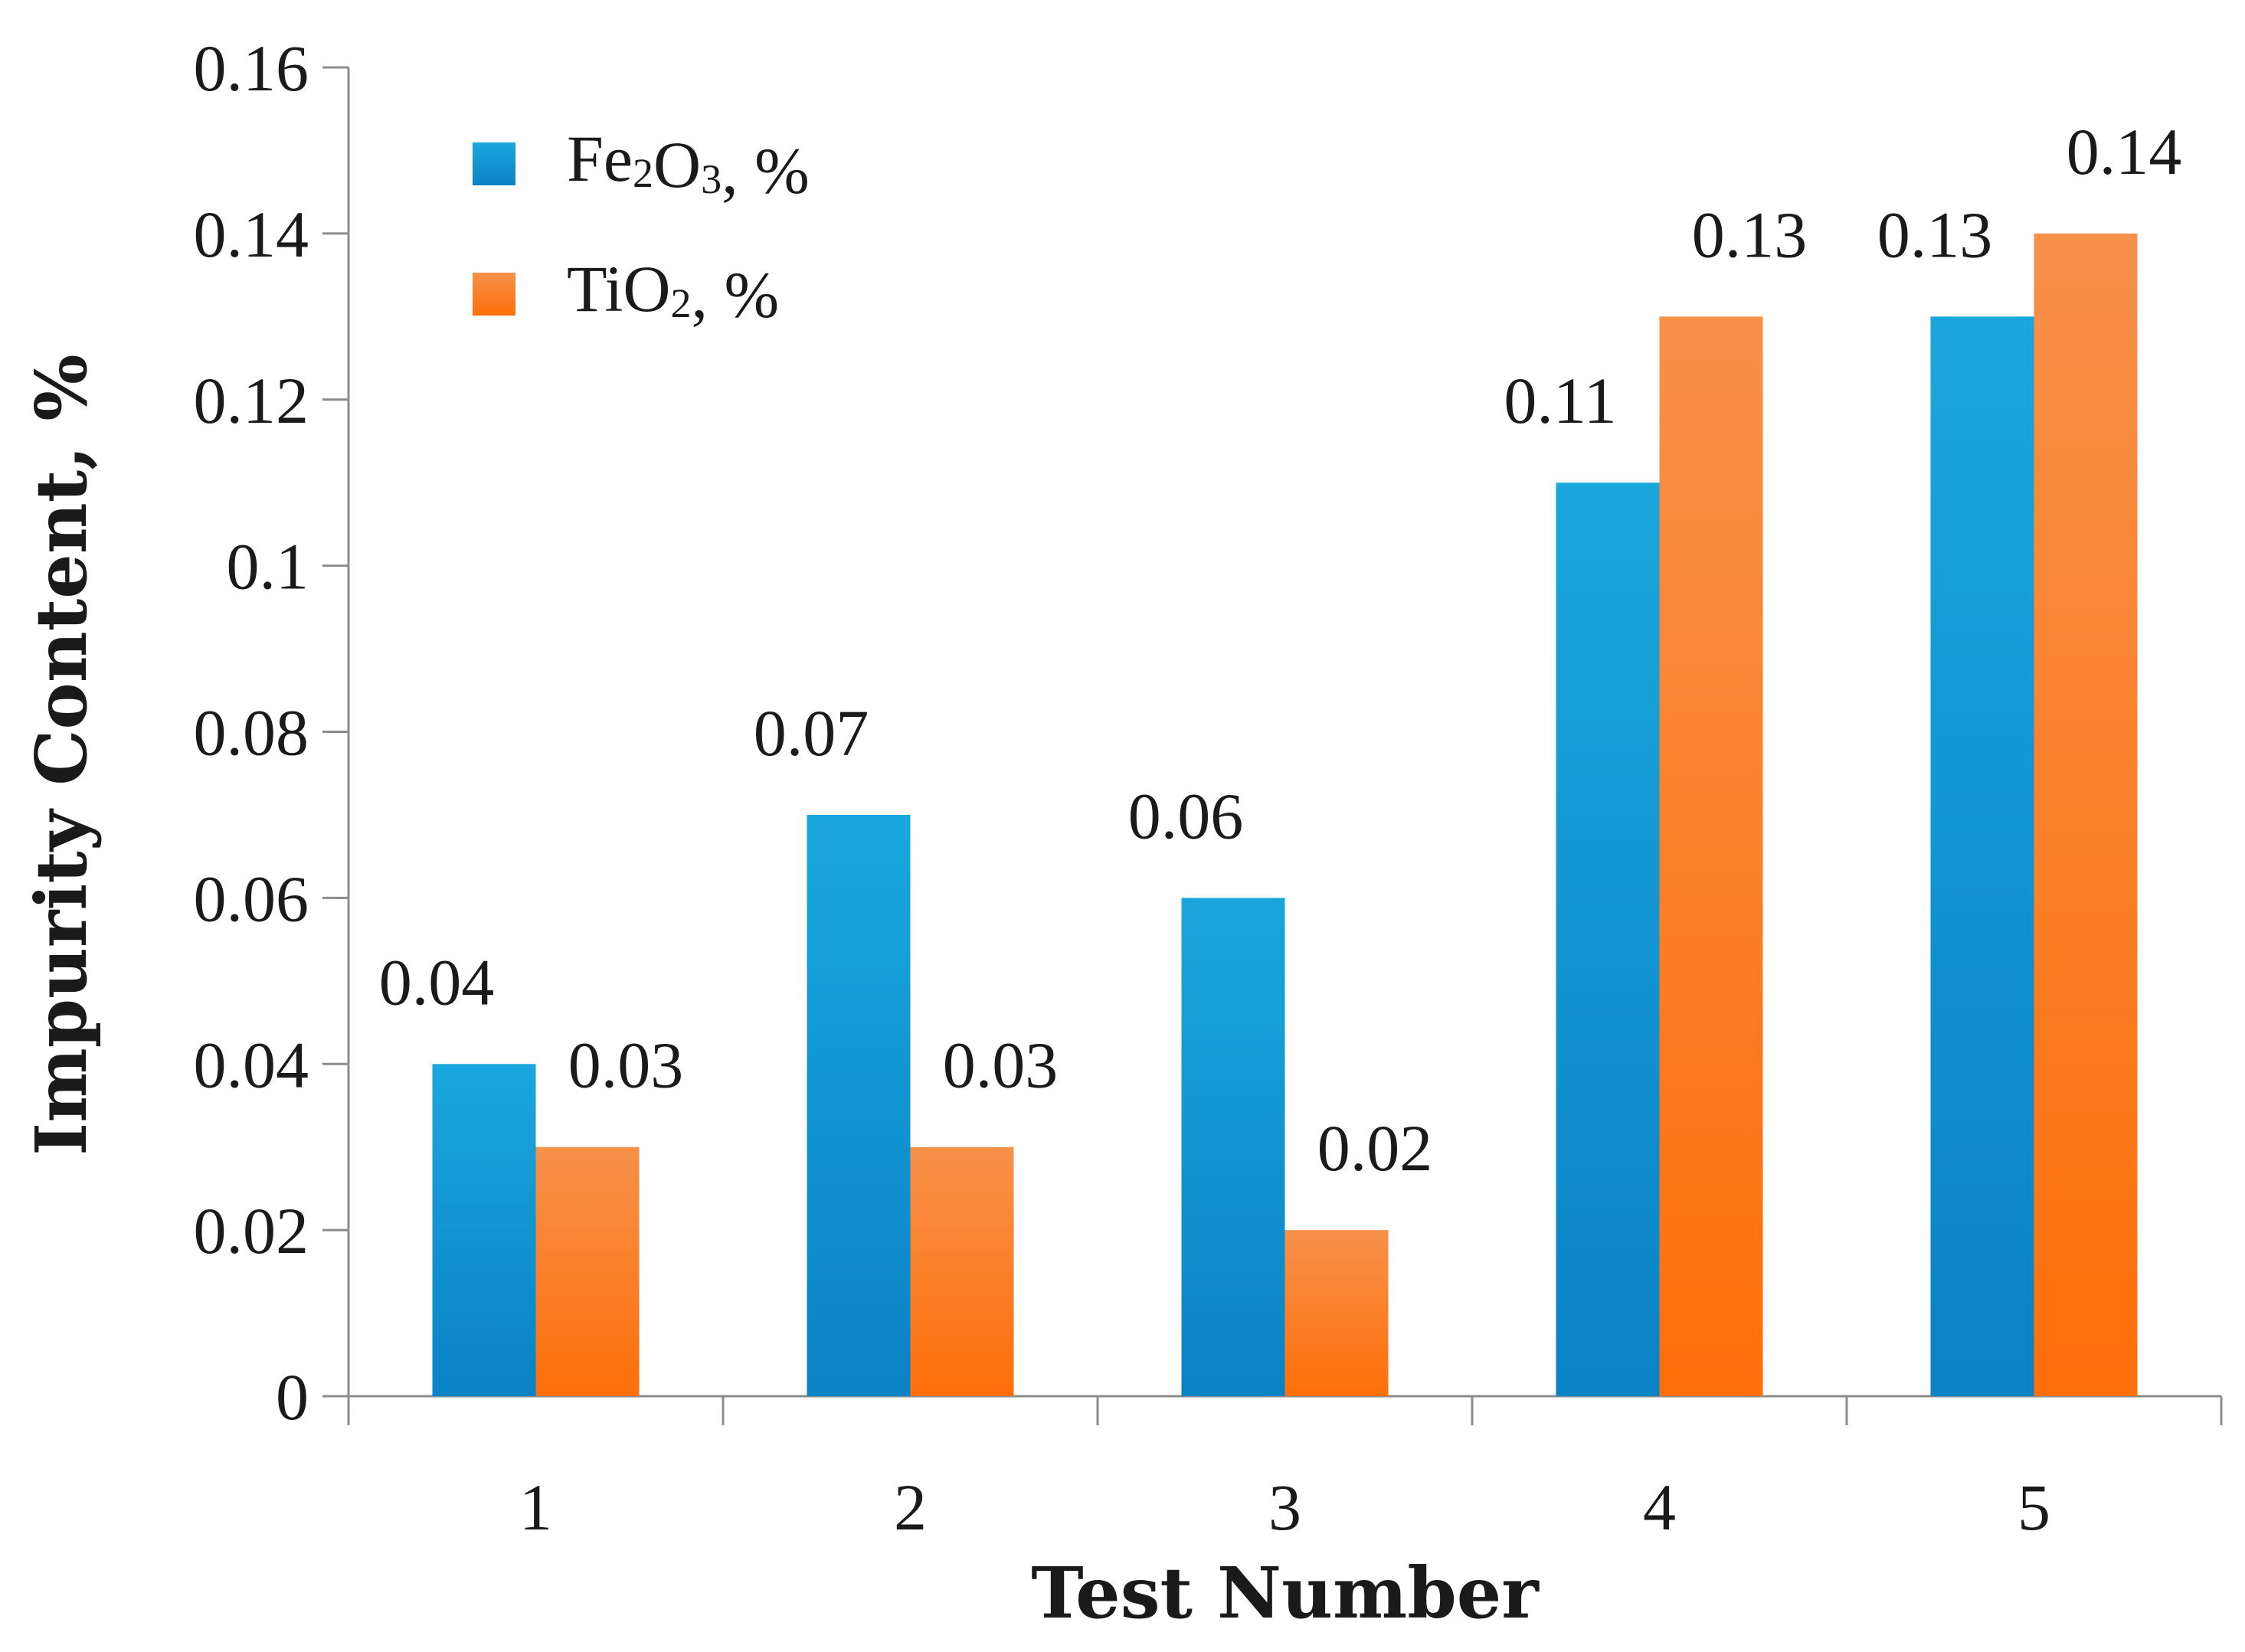 This screenshot has height=1652, width=2245. Describe the element at coordinates (251, 733) in the screenshot. I see `y-tick-label: 0.08` at that location.